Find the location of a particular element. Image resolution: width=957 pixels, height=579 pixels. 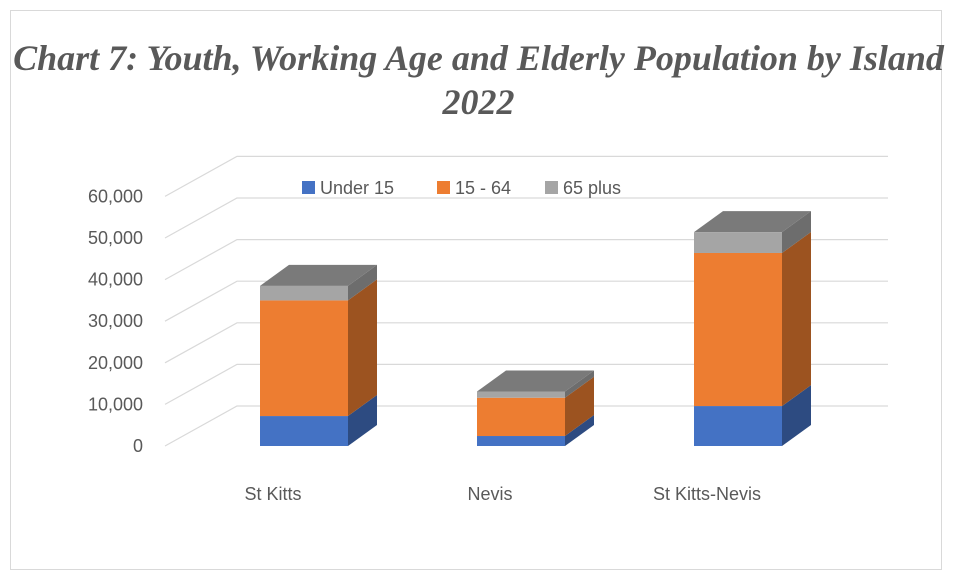

y-tick-label: 0 is located at coordinates (138, 446).